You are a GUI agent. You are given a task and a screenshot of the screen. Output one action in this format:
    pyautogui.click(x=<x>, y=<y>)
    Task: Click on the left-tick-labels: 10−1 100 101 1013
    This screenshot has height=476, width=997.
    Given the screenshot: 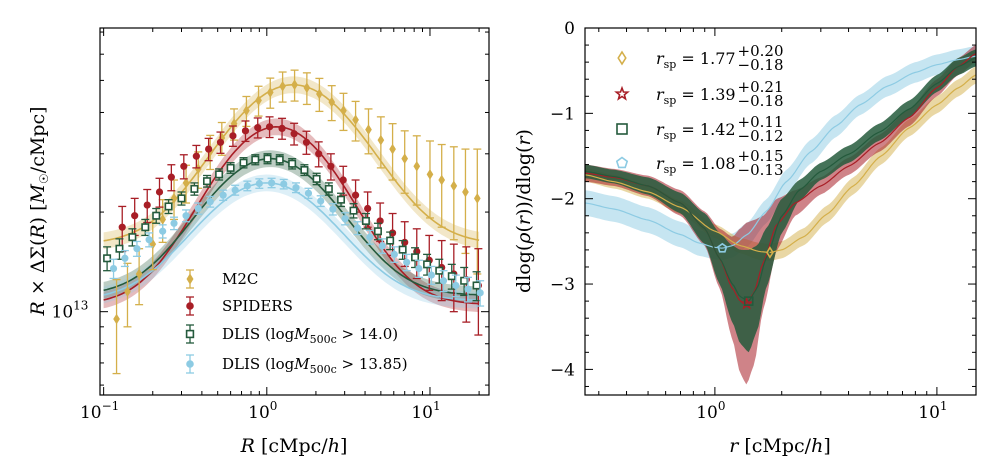 What is the action you would take?
    pyautogui.click(x=246, y=361)
    